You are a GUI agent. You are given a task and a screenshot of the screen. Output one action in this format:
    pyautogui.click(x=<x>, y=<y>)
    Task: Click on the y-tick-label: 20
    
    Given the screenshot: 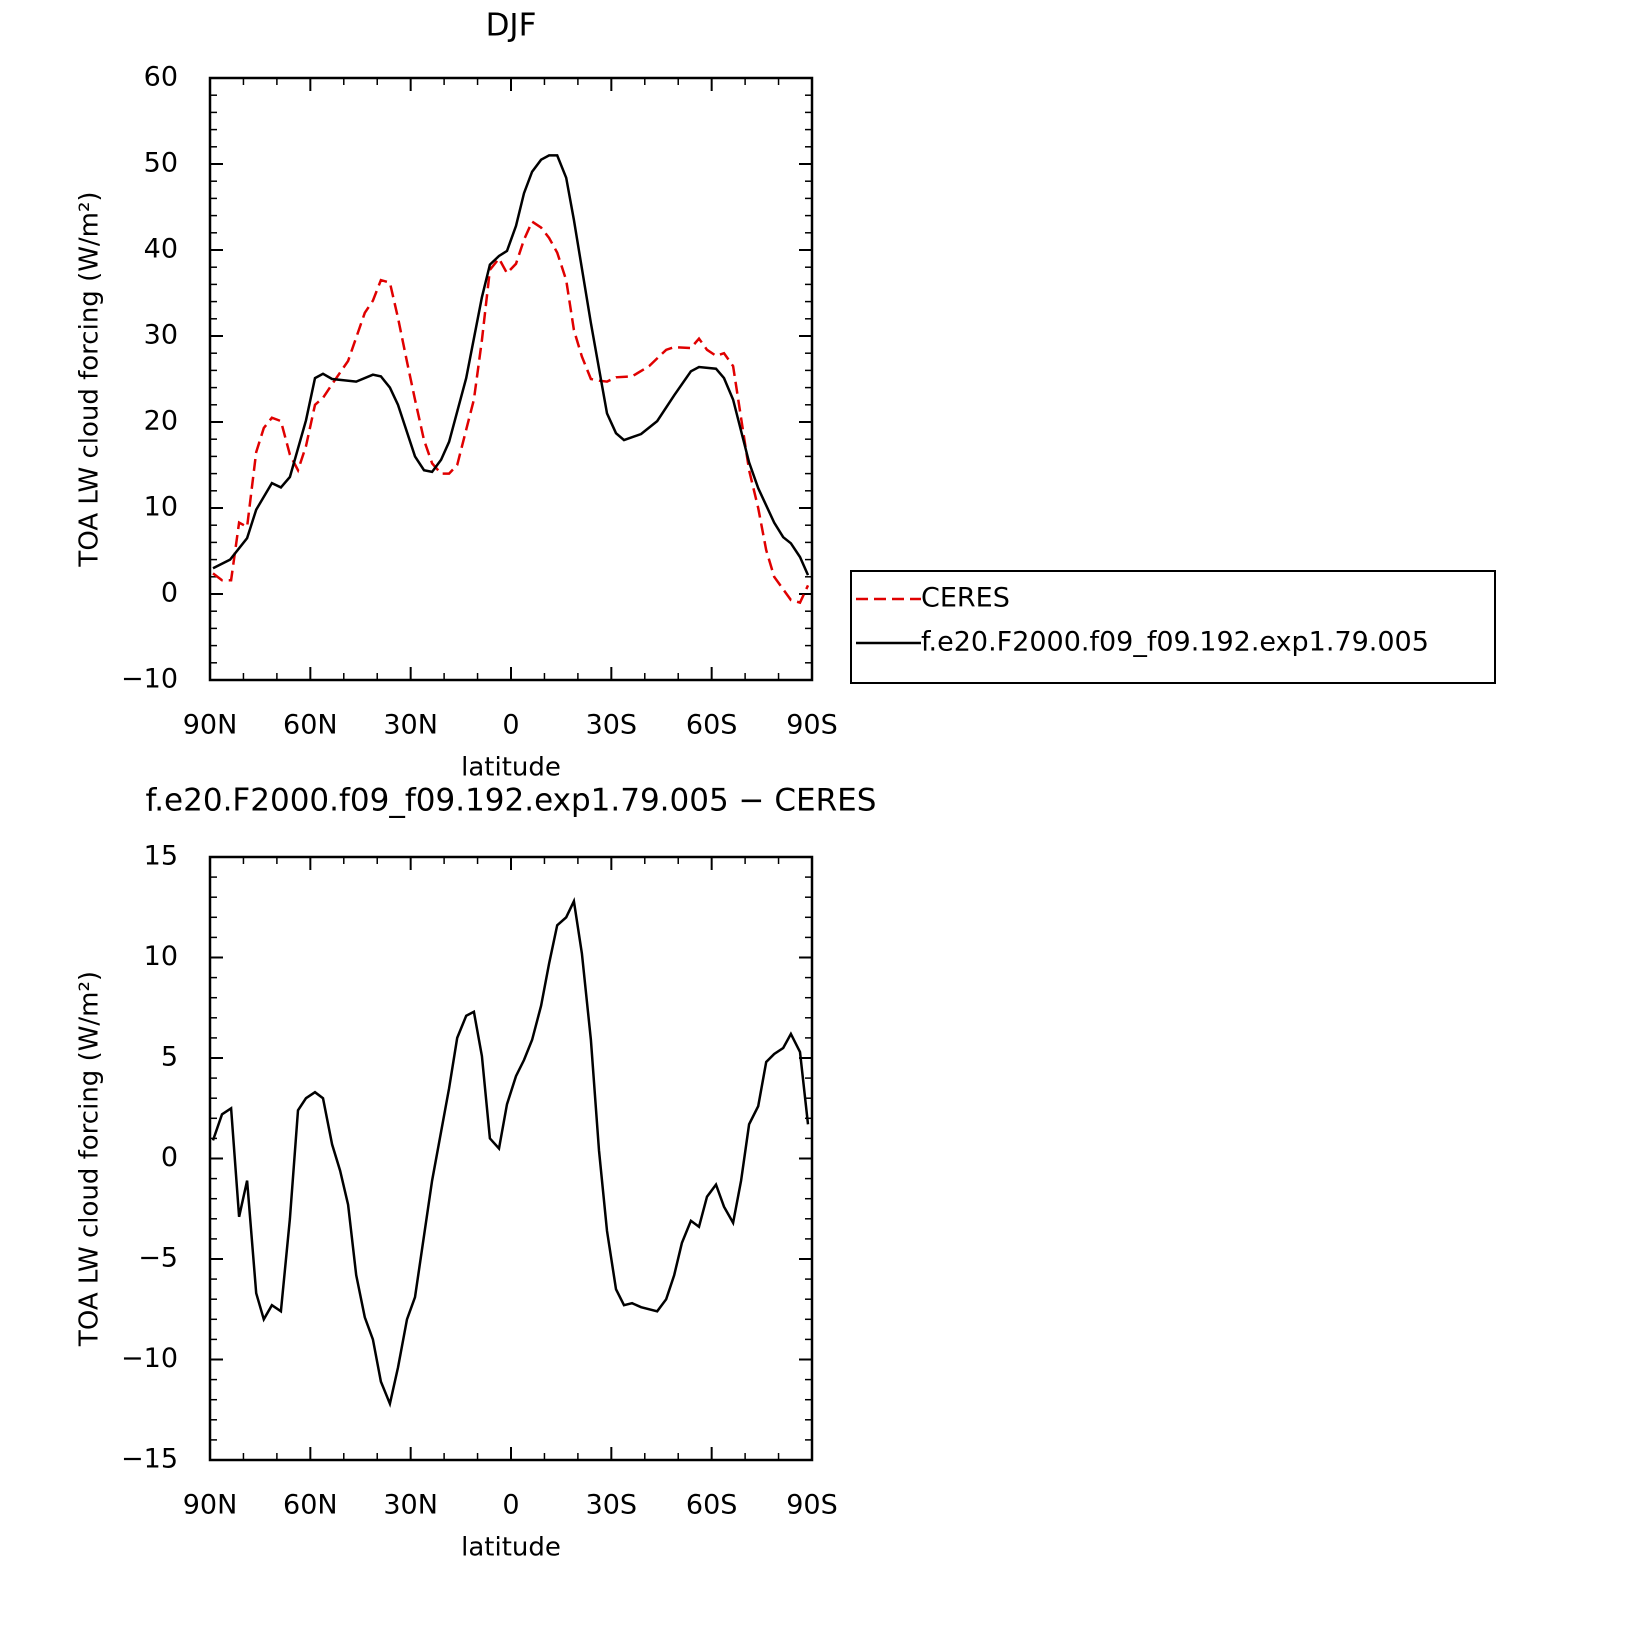 What is the action you would take?
    pyautogui.click(x=161, y=421)
    